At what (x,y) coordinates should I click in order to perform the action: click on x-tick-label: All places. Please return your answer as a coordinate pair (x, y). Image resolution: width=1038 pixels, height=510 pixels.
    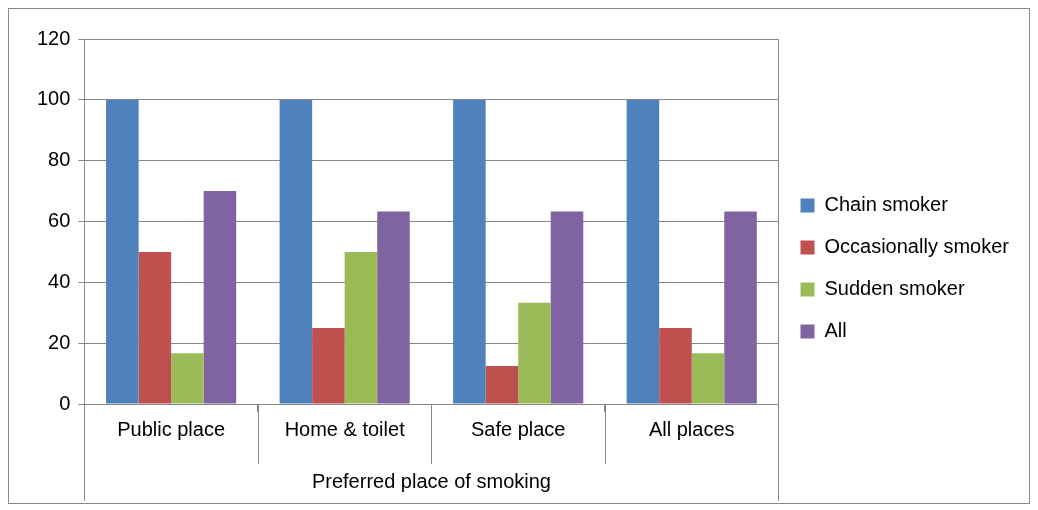
    Looking at the image, I should click on (691, 428).